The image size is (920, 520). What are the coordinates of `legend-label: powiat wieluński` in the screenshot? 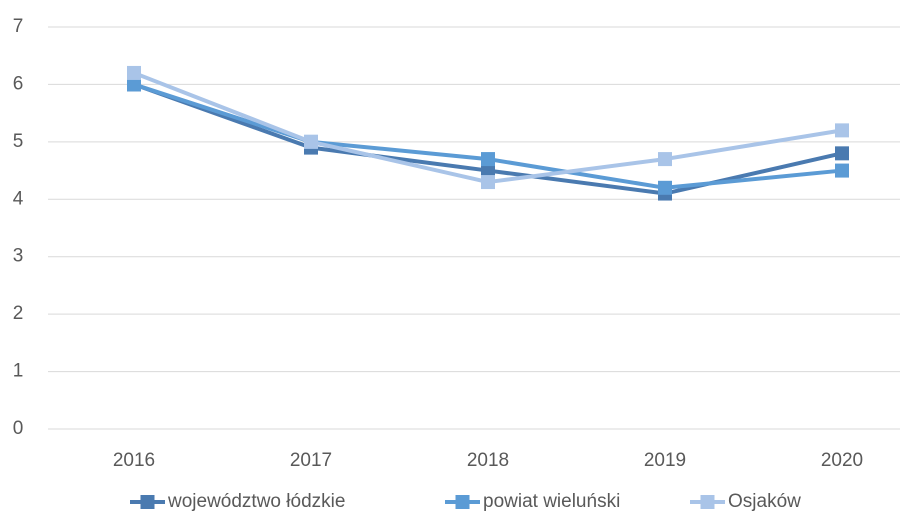 It's located at (551, 501).